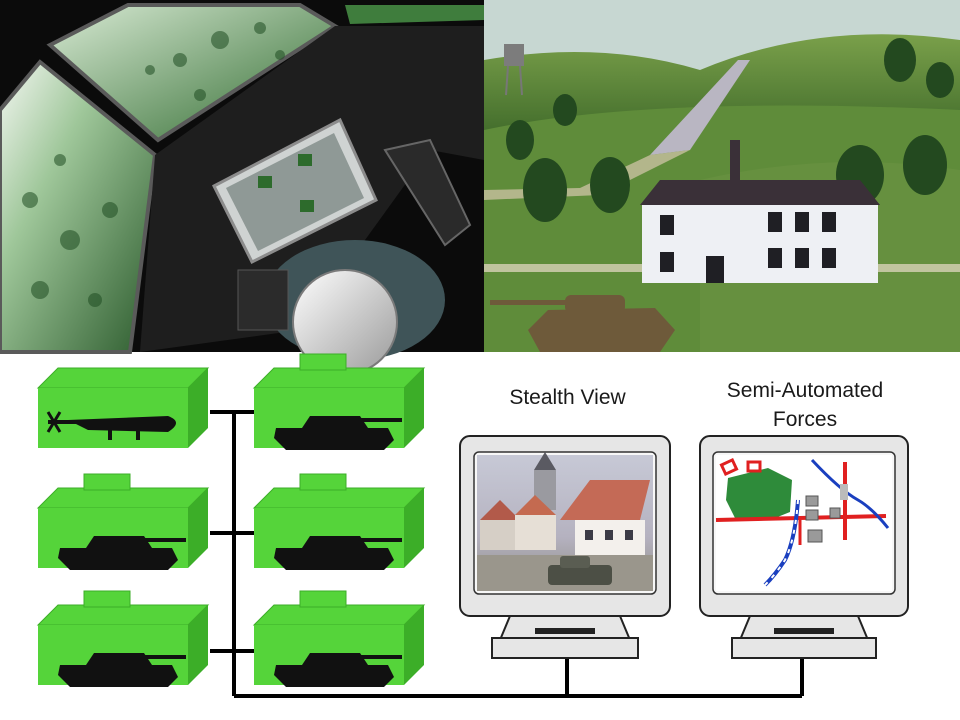 The image size is (960, 720). What do you see at coordinates (805, 419) in the screenshot?
I see `saf-label-line2: Forces` at bounding box center [805, 419].